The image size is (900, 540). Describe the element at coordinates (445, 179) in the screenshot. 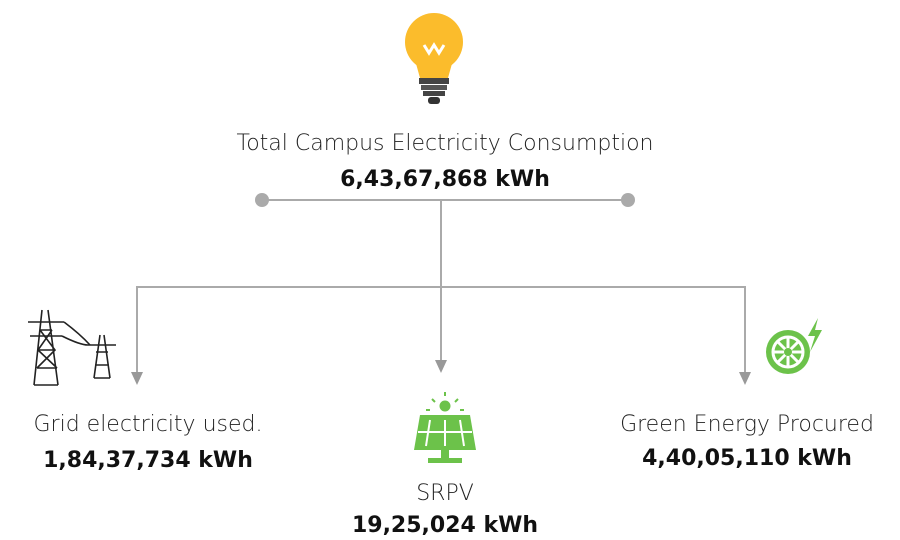

I see `root-value: 6,43,67,868 kWh` at that location.